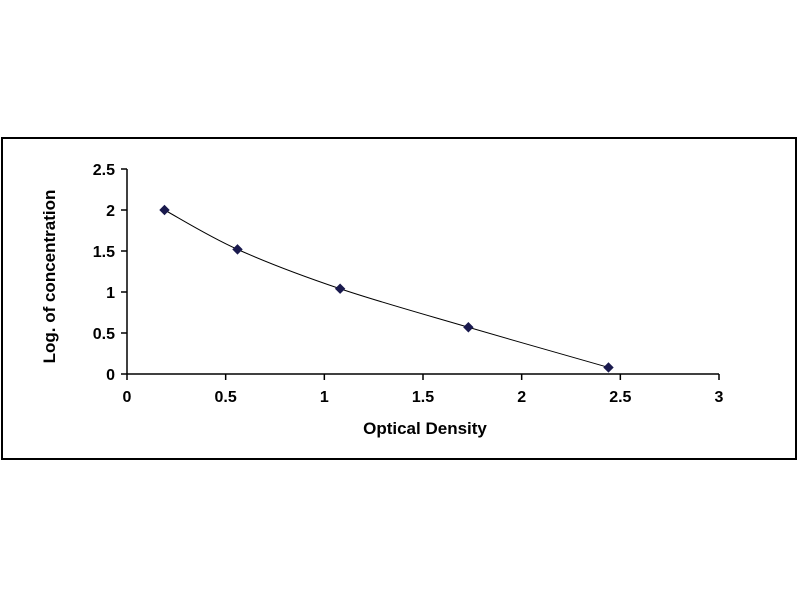 The image size is (800, 600). Describe the element at coordinates (110, 375) in the screenshot. I see `y-tick-label: 0` at that location.